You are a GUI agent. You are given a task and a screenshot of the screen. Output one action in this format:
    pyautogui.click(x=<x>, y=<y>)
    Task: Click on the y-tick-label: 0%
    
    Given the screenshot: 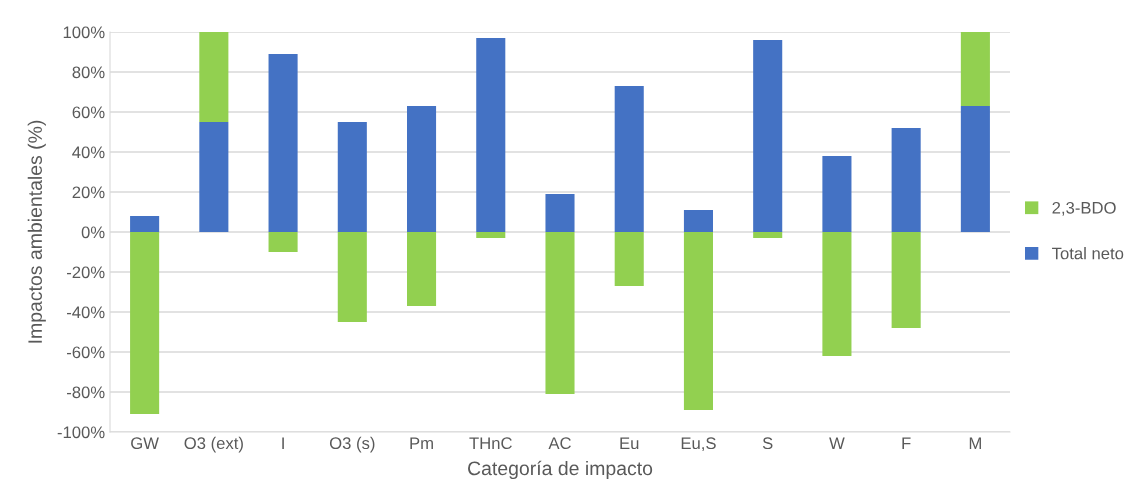 What is the action you would take?
    pyautogui.click(x=93, y=232)
    